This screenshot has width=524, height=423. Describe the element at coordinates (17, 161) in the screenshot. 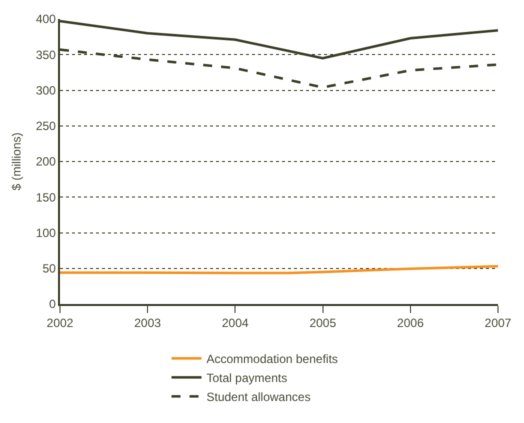

I see `y-axis-title: $ (millions)` at that location.